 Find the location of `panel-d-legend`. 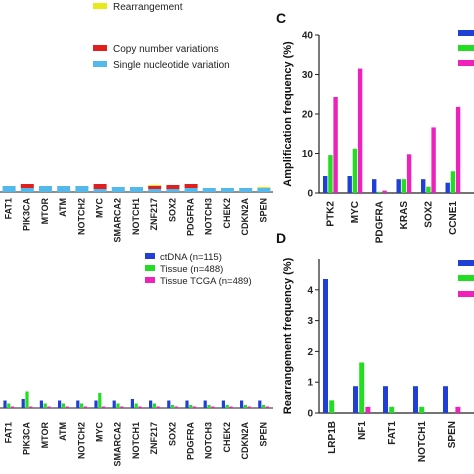

panel-d-legend is located at coordinates (466, 278).